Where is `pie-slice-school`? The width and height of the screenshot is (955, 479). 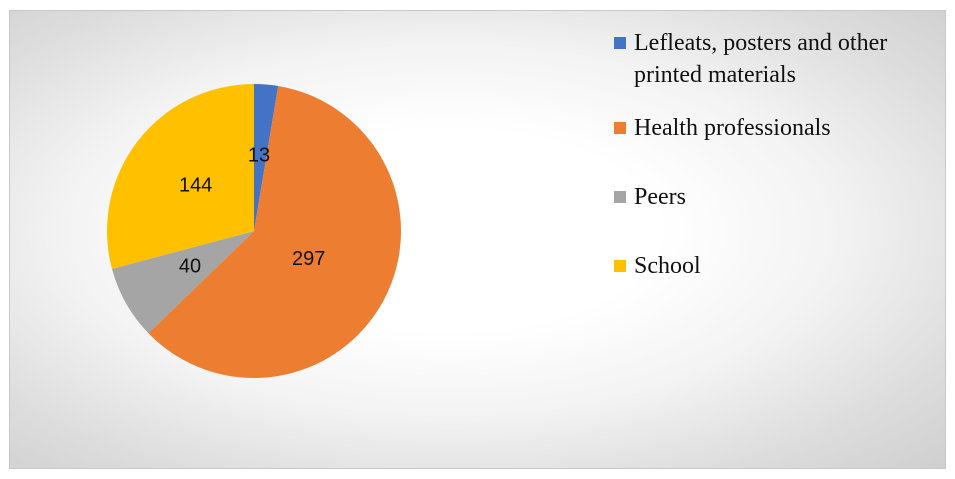 pie-slice-school is located at coordinates (180, 176).